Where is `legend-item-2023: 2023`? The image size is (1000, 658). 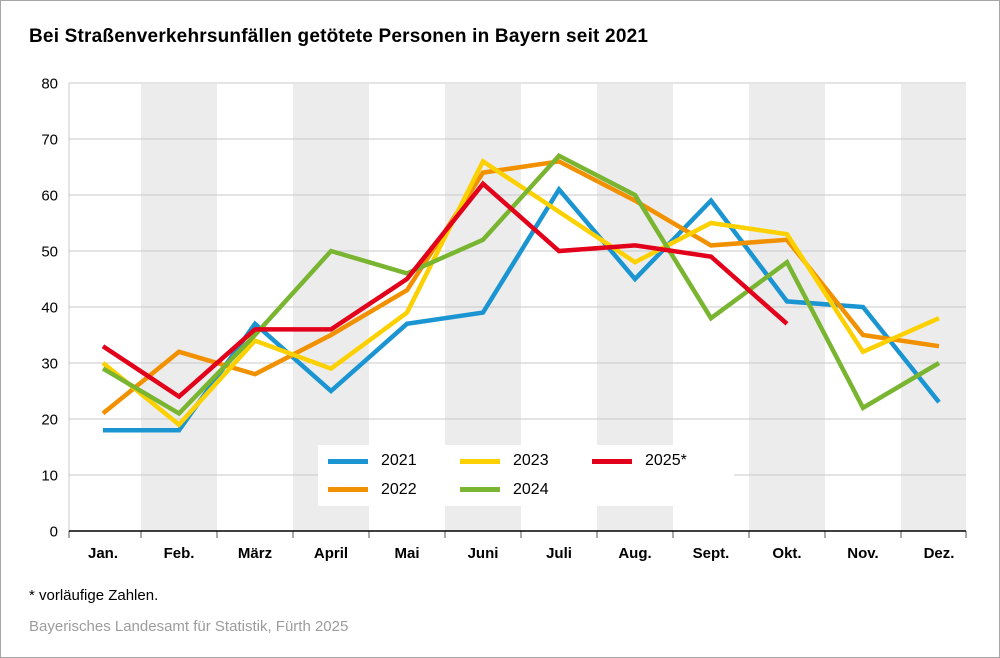
legend-item-2023: 2023 is located at coordinates (526, 461).